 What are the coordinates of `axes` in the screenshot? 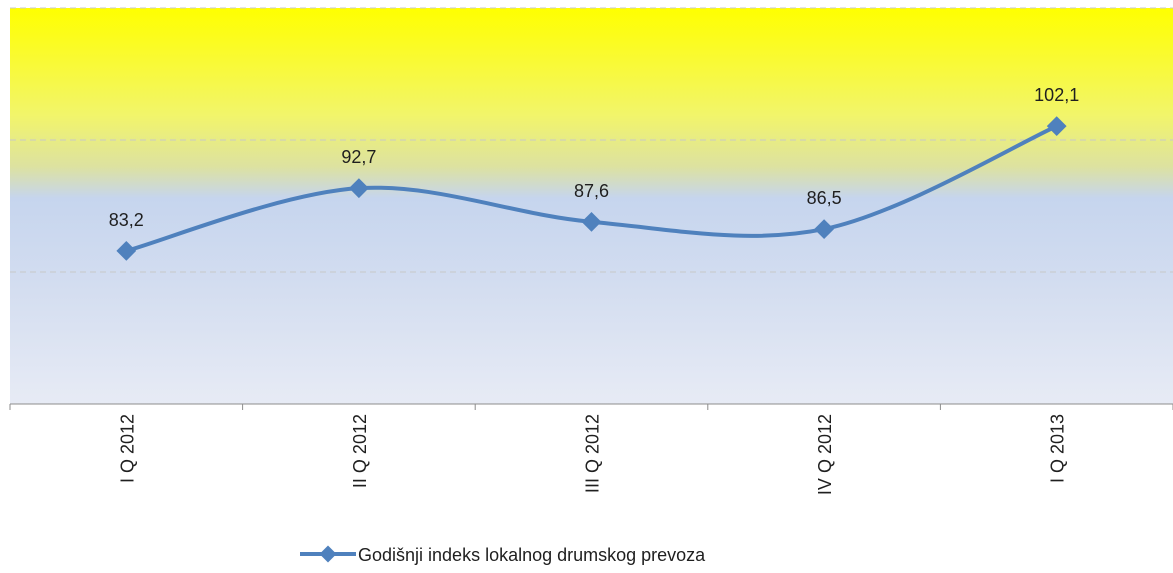 It's located at (591, 406).